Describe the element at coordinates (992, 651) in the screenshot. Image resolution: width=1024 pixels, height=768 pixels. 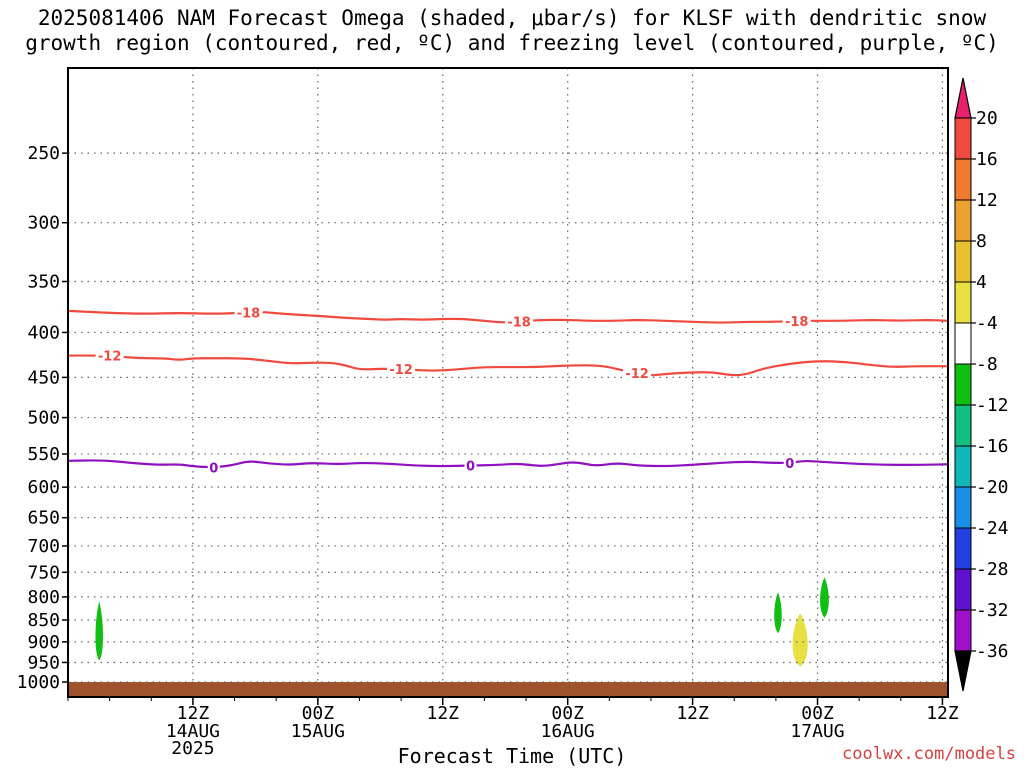
I see `colorbar-label: -36` at that location.